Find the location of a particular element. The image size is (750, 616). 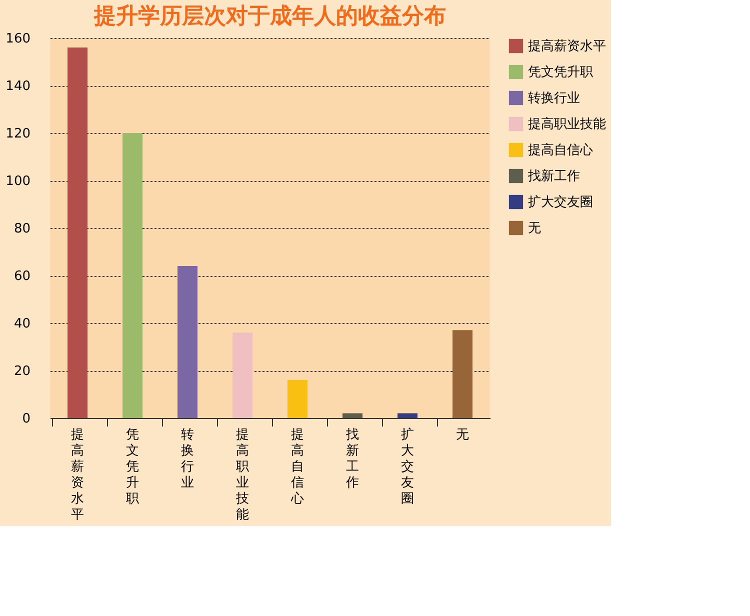

legend-label: 凭文凭升职 is located at coordinates (560, 72).